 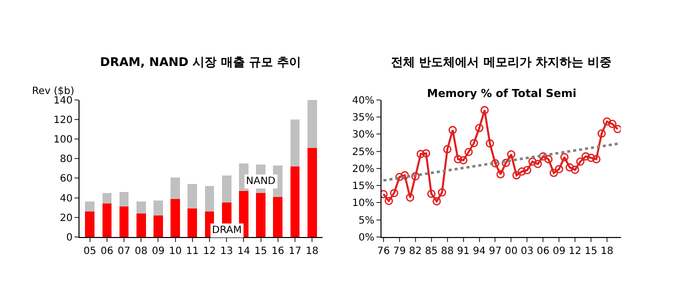 What do you see at coordinates (141, 251) in the screenshot?
I see `x-tick-label: 08` at bounding box center [141, 251].